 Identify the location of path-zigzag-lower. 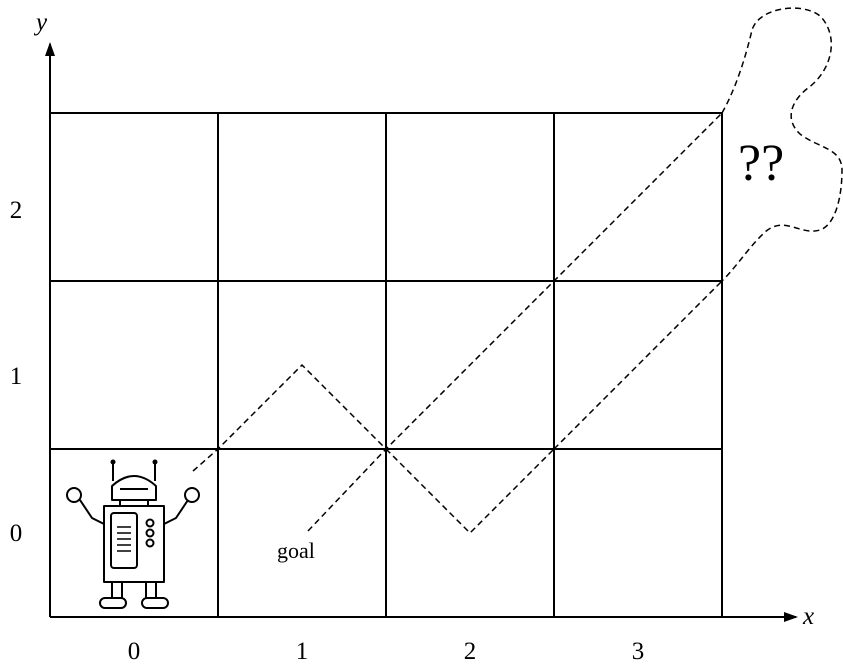
(470, 491).